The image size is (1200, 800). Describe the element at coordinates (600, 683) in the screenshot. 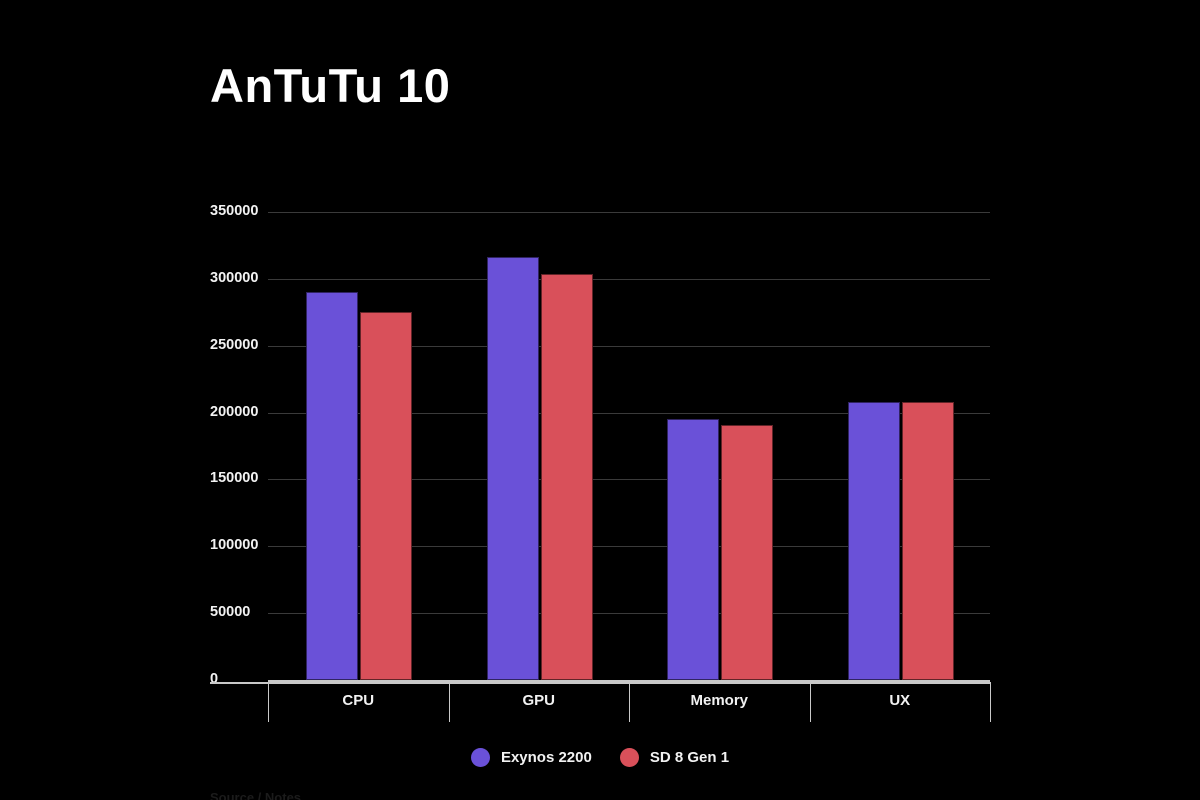

I see `axis-line` at that location.